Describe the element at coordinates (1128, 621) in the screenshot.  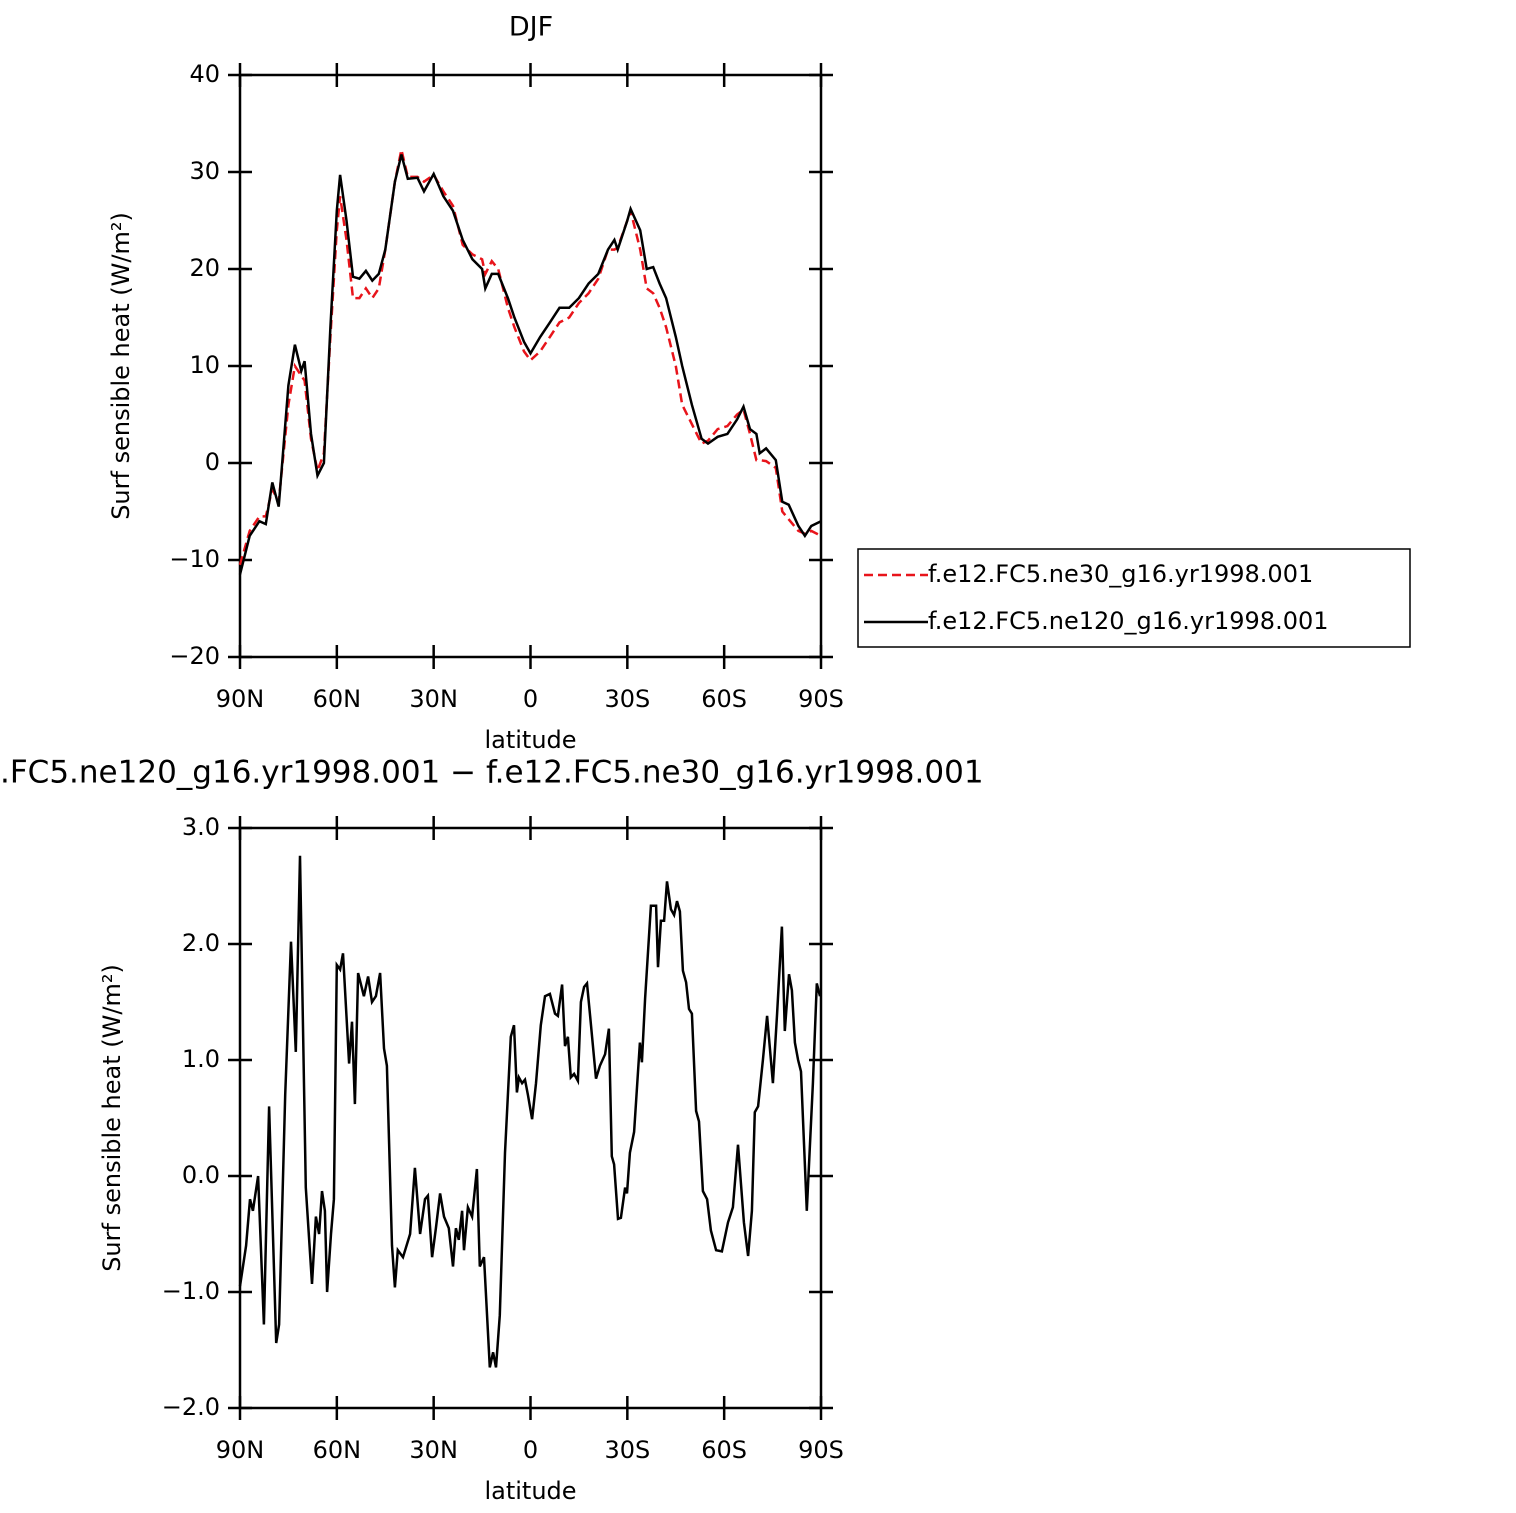
I see `legend-label: f.e12.FC5.ne120_g16.yr1998.001` at that location.